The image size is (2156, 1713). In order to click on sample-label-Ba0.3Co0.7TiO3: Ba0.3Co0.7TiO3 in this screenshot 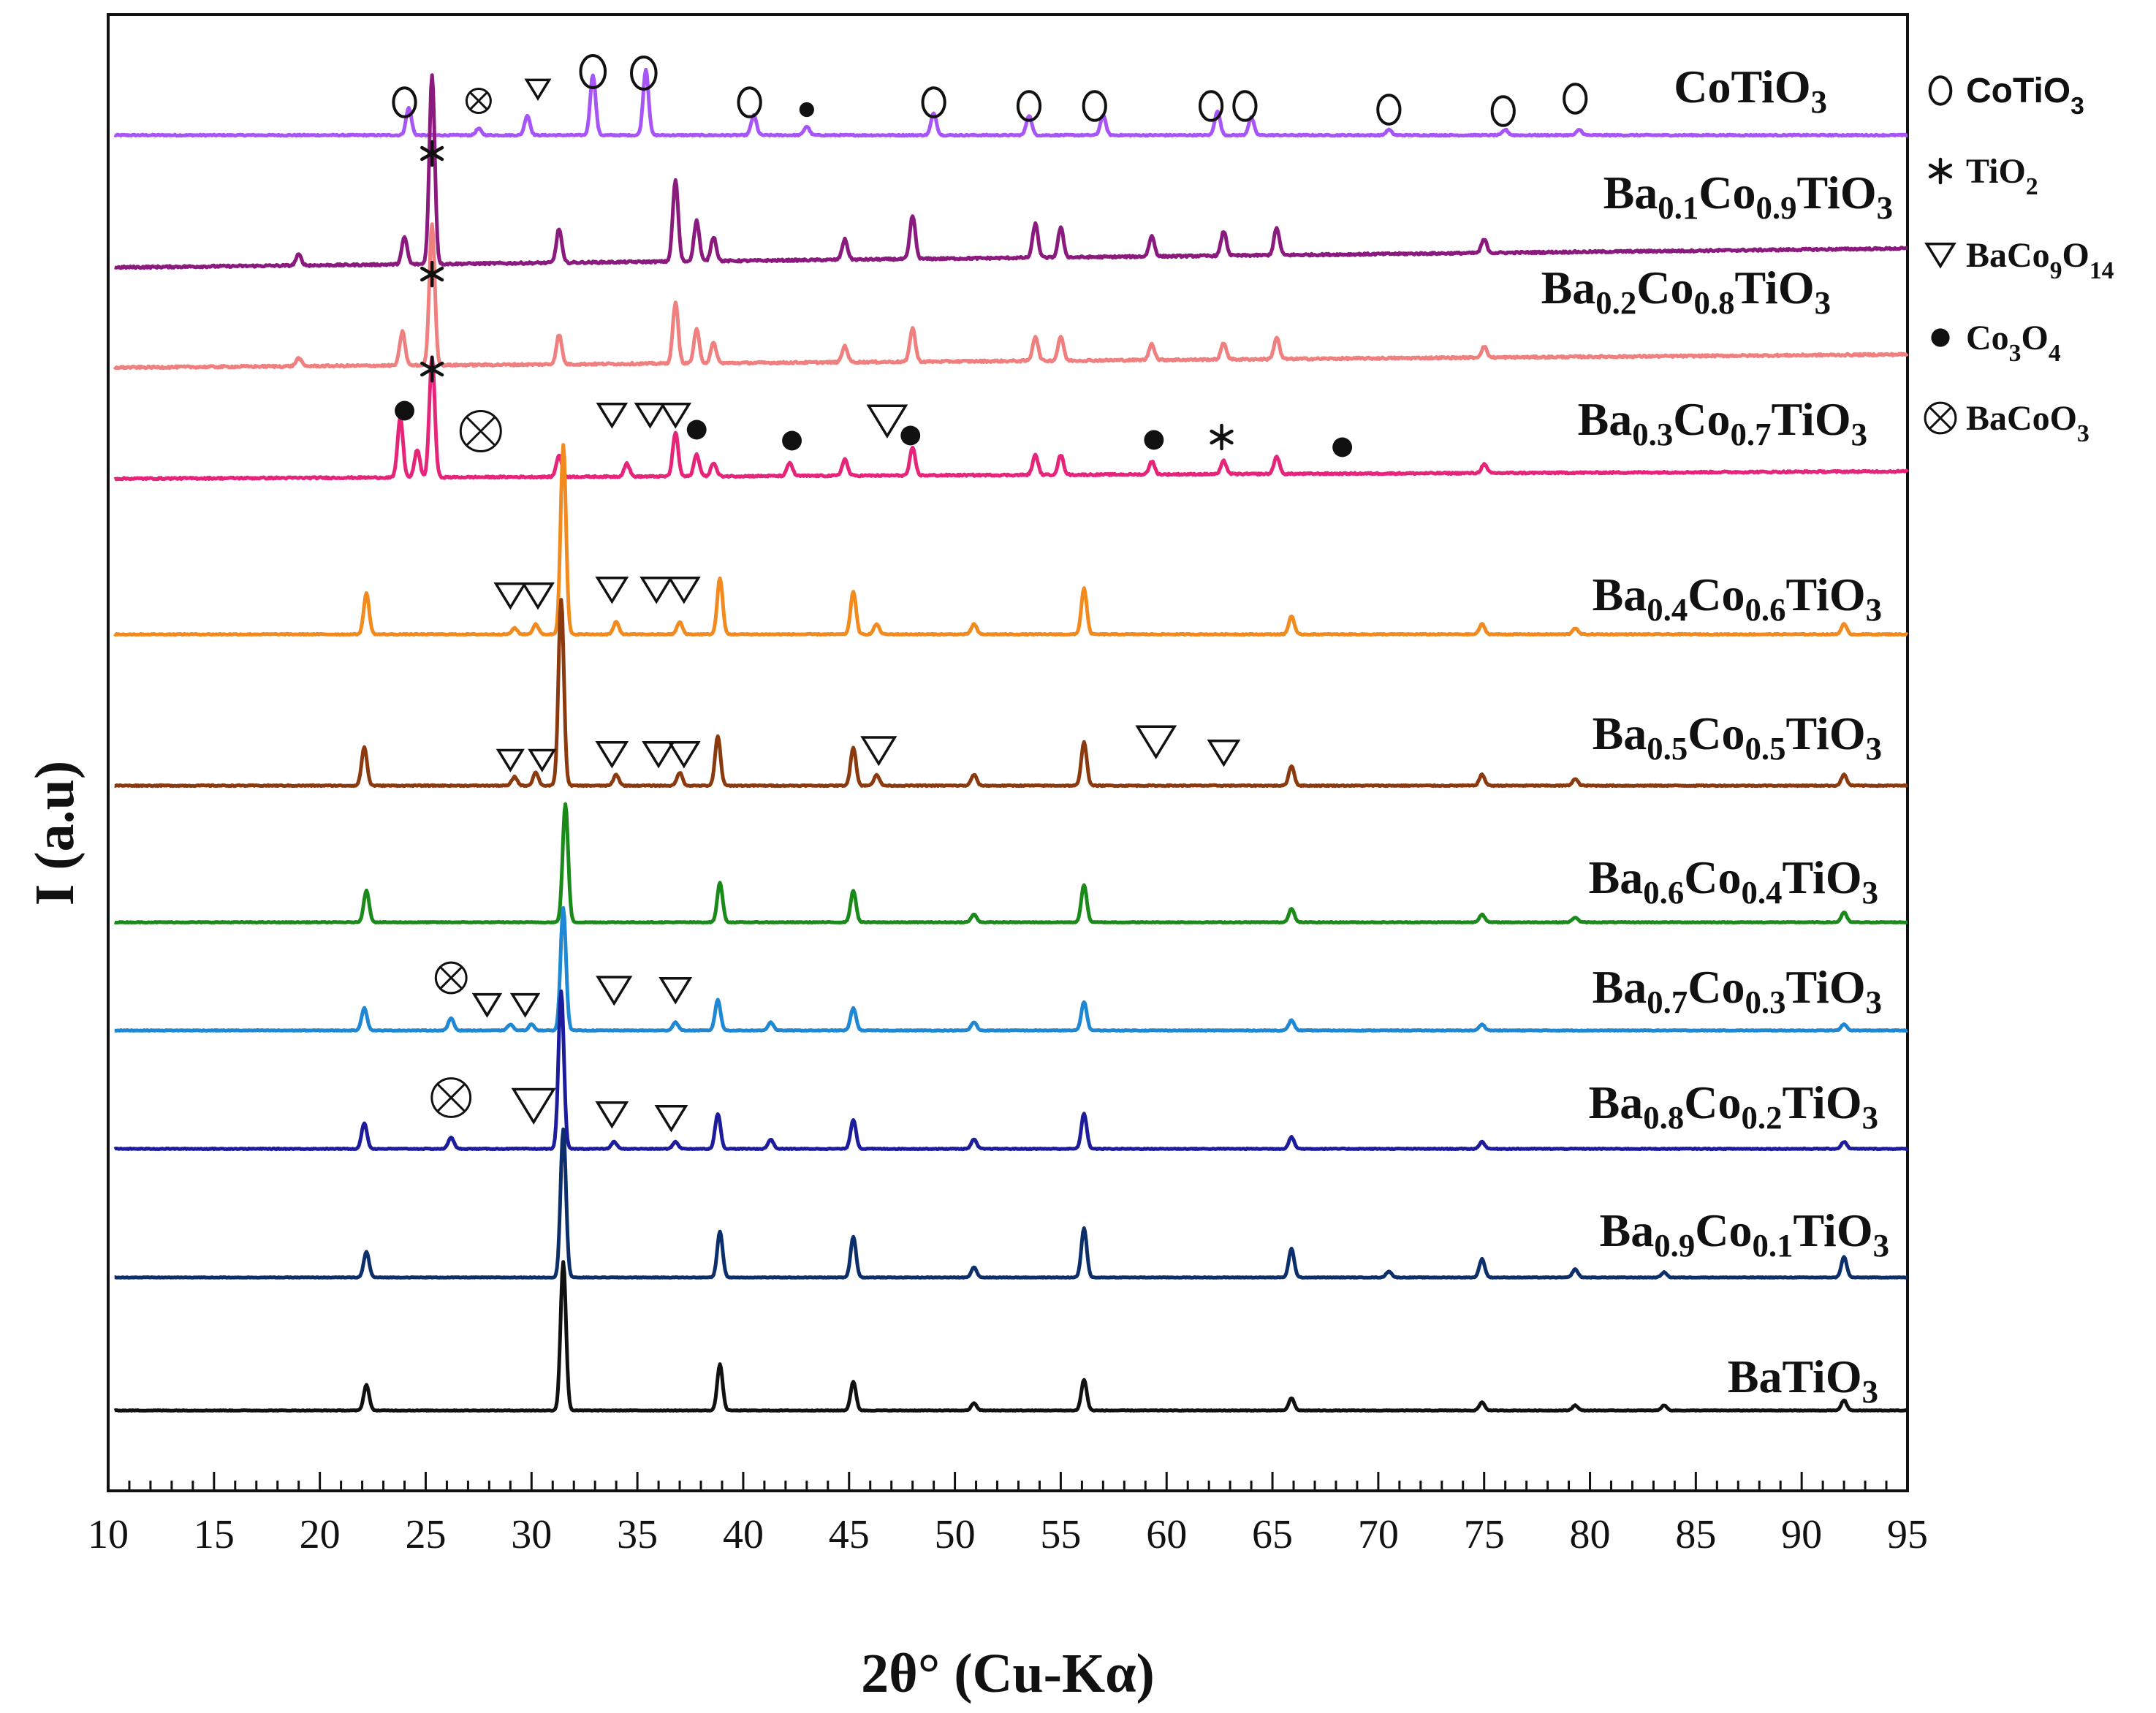, I will do `click(1722, 422)`.